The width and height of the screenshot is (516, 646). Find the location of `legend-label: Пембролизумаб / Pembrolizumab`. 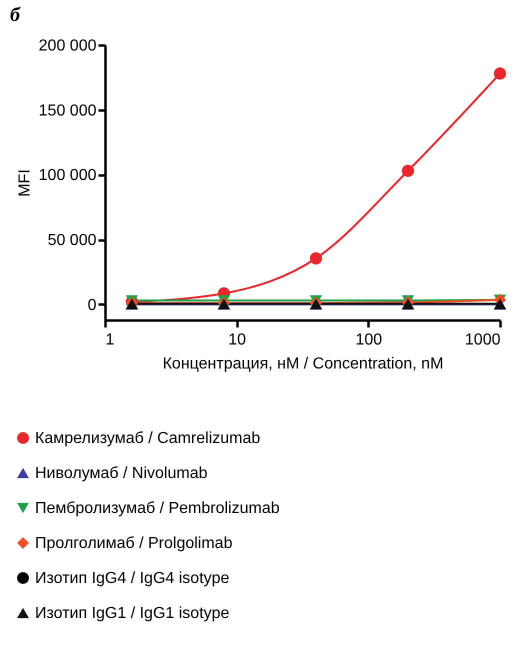

legend-label: Пембролизумаб / Pembrolizumab is located at coordinates (157, 508).